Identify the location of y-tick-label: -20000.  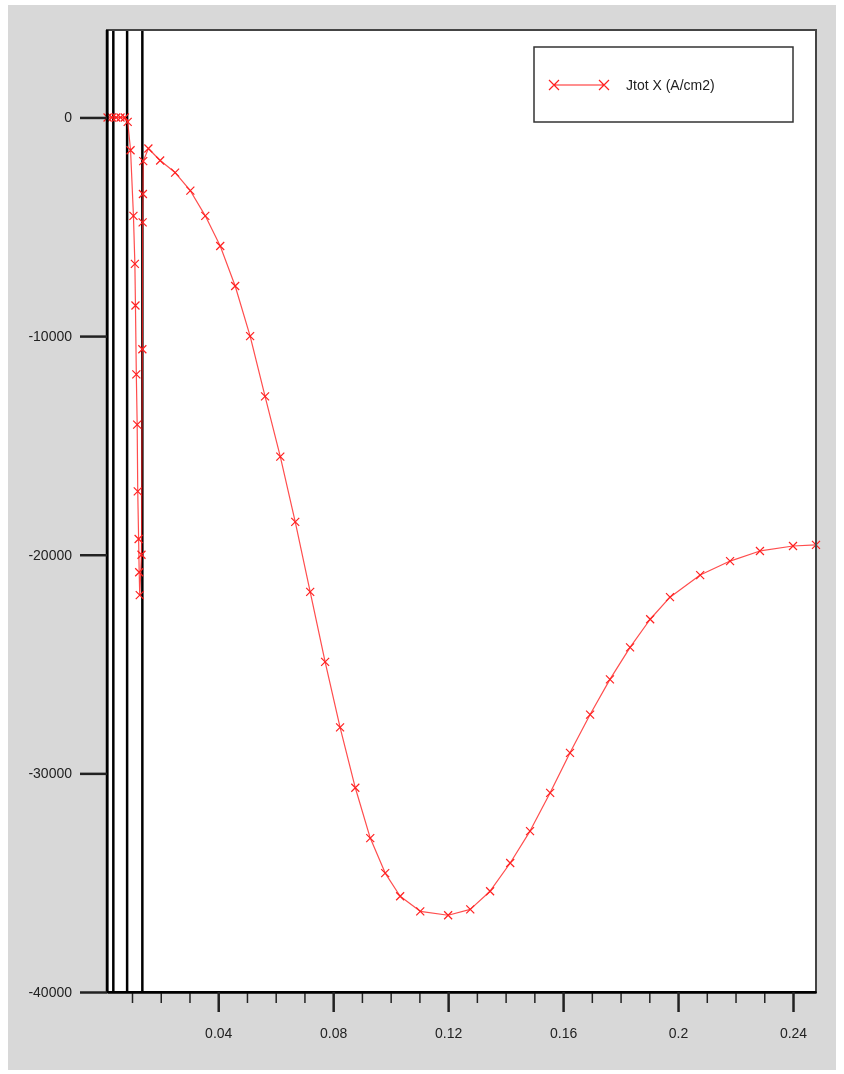
(50, 554).